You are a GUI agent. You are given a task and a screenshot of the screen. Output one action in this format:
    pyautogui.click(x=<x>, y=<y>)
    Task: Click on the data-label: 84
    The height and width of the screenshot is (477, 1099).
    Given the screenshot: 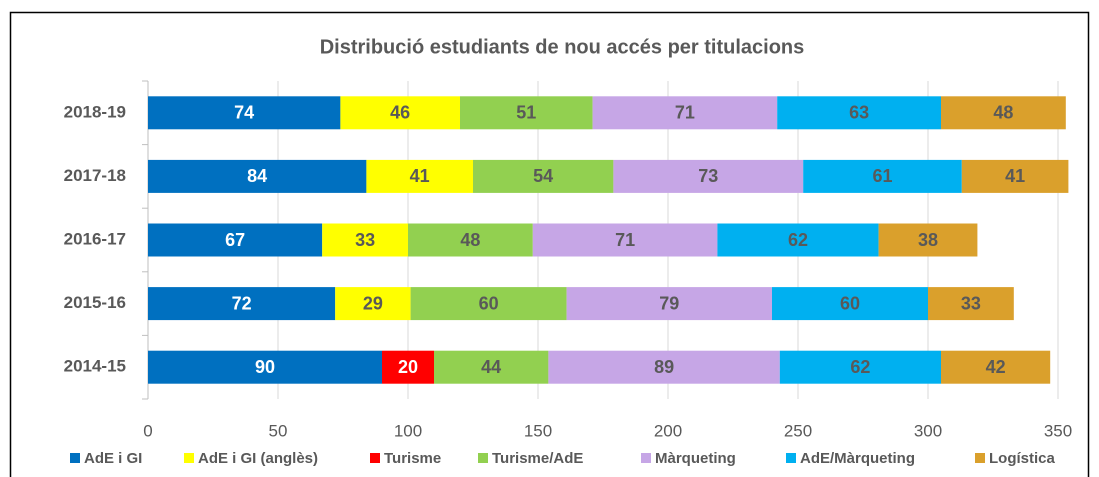 What is the action you would take?
    pyautogui.click(x=257, y=176)
    